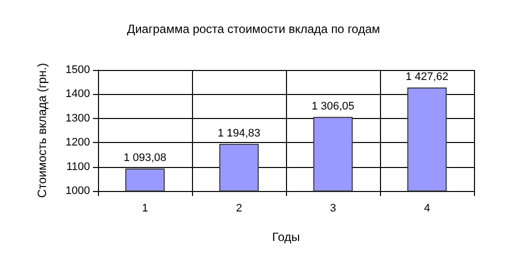  What do you see at coordinates (78, 94) in the screenshot?
I see `y-tick-label: 1400` at bounding box center [78, 94].